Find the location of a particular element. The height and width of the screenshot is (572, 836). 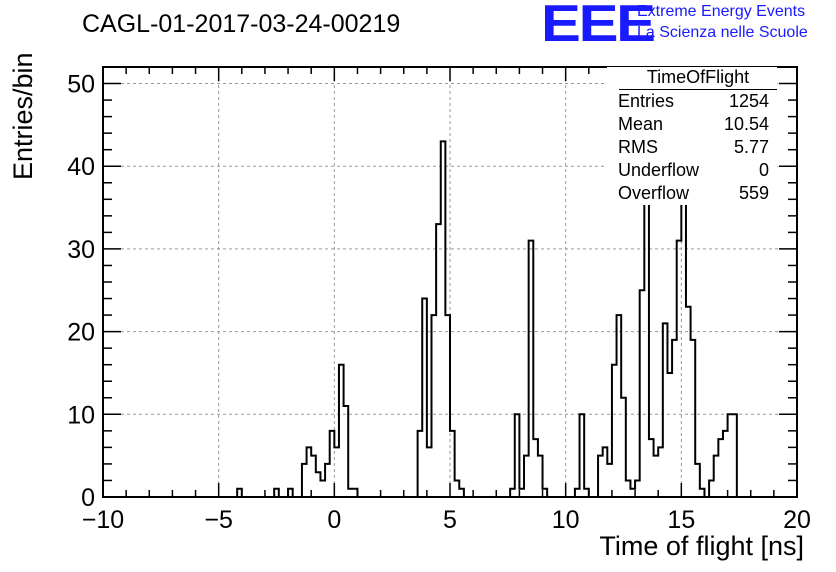

y-tick-label: 50 is located at coordinates (81, 85).